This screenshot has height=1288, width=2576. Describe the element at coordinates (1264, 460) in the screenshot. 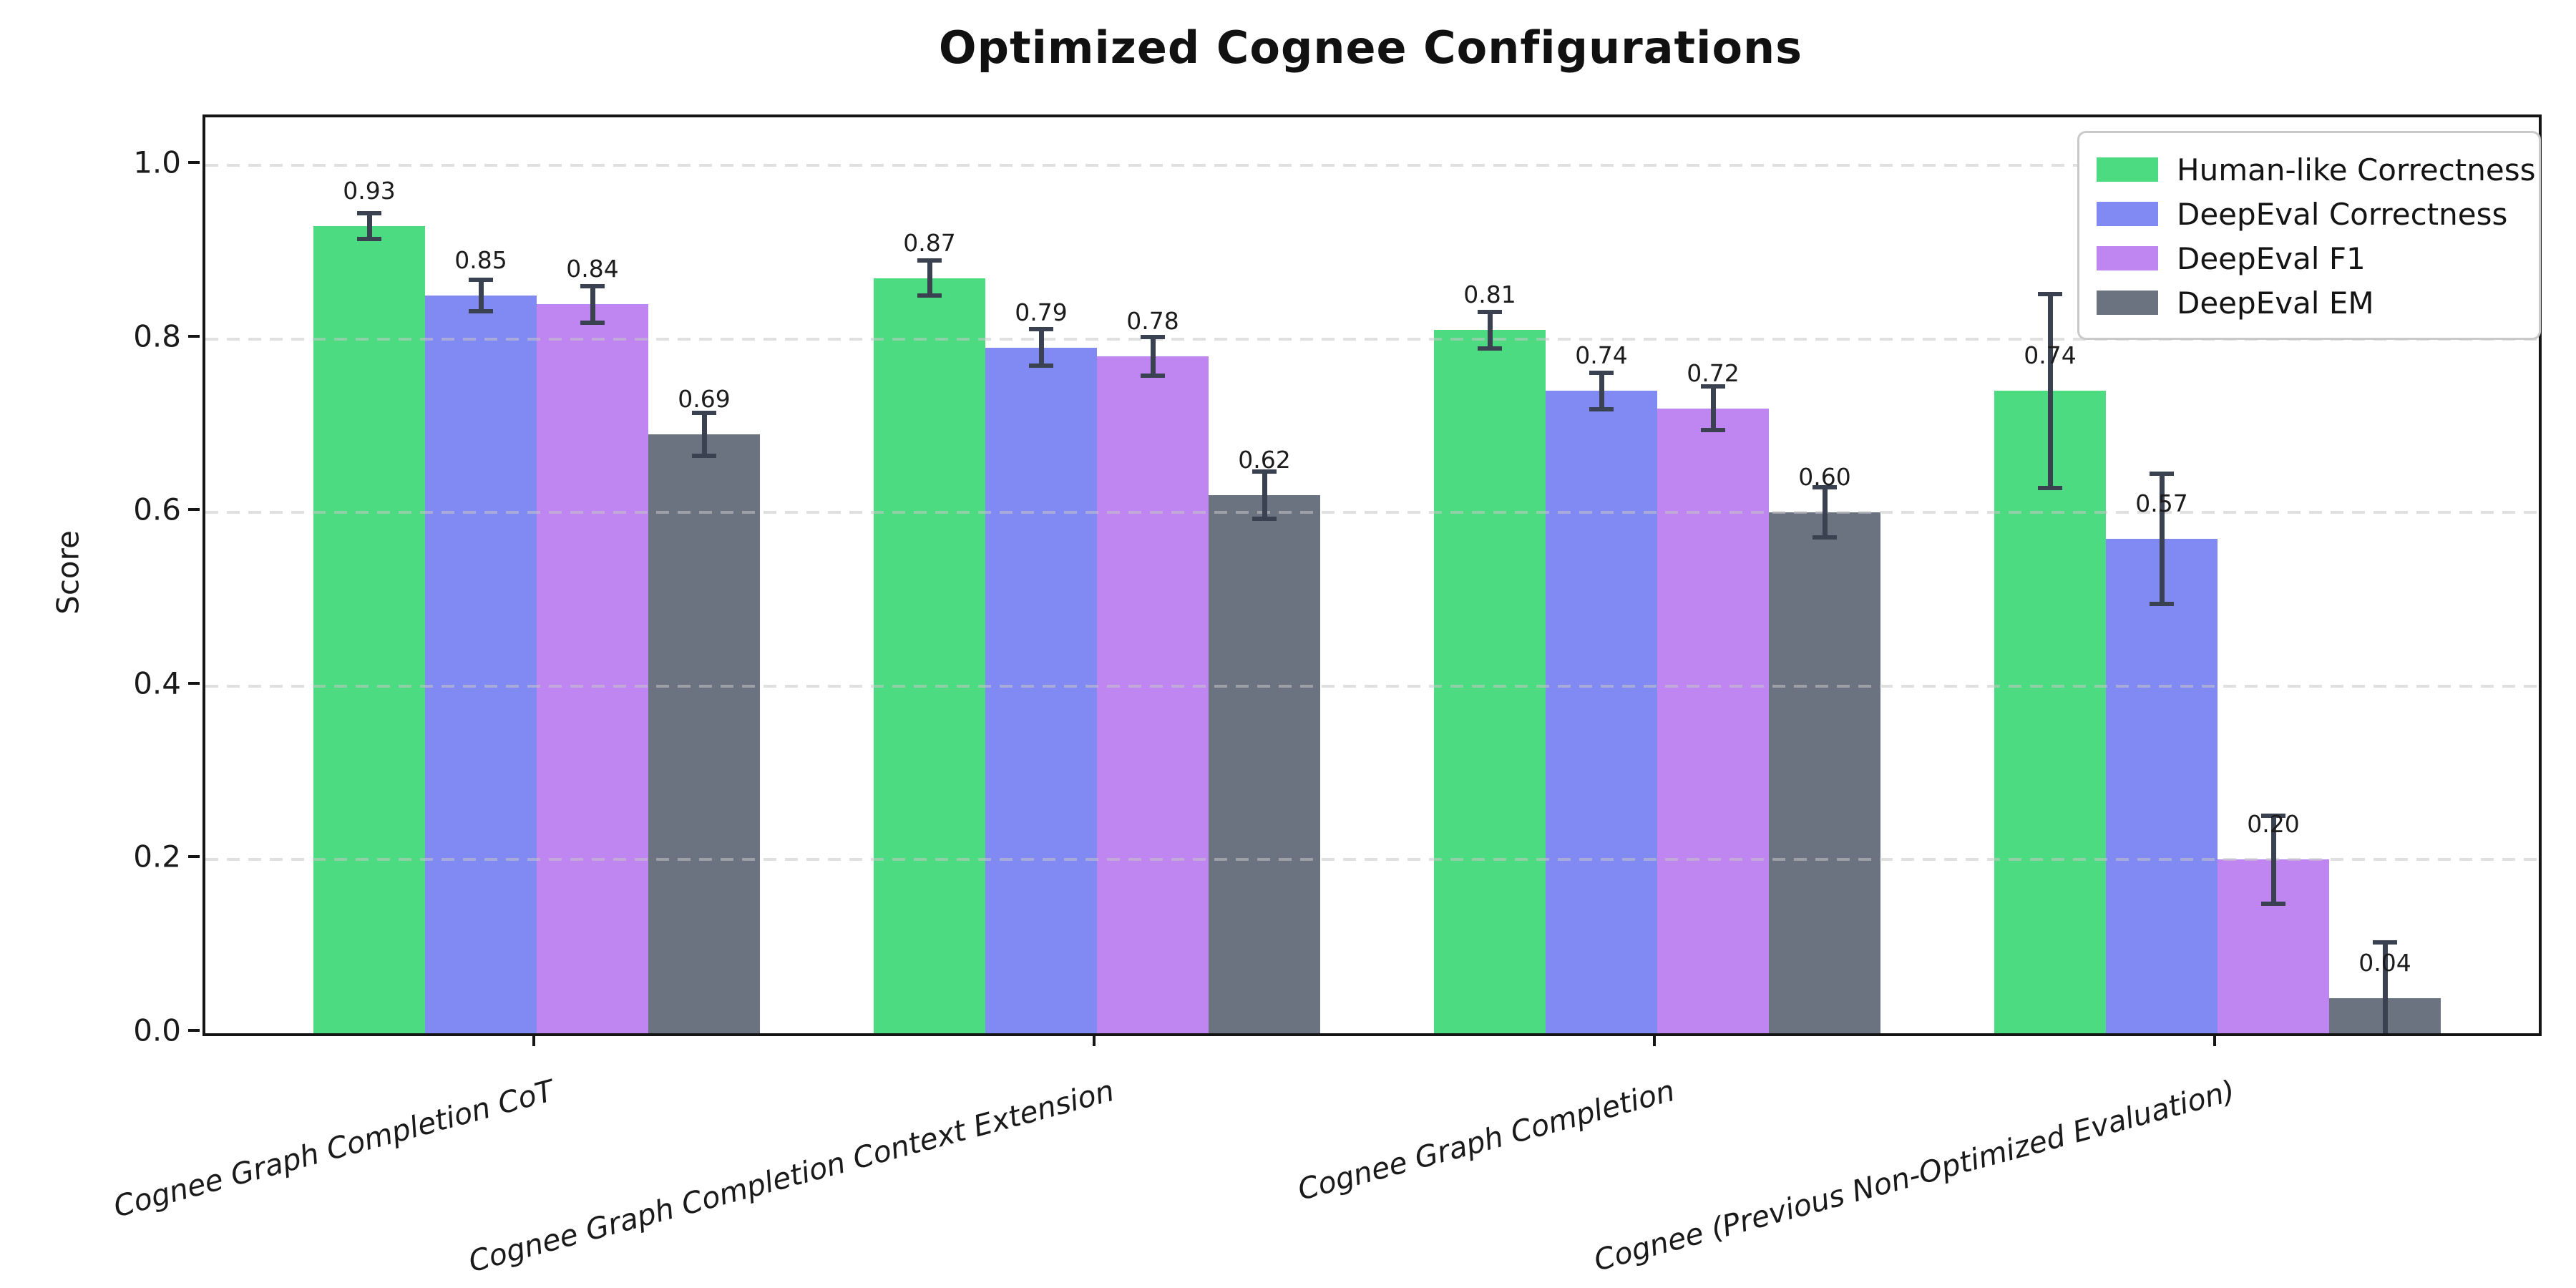

I see `bar-value-label: 0.62` at that location.